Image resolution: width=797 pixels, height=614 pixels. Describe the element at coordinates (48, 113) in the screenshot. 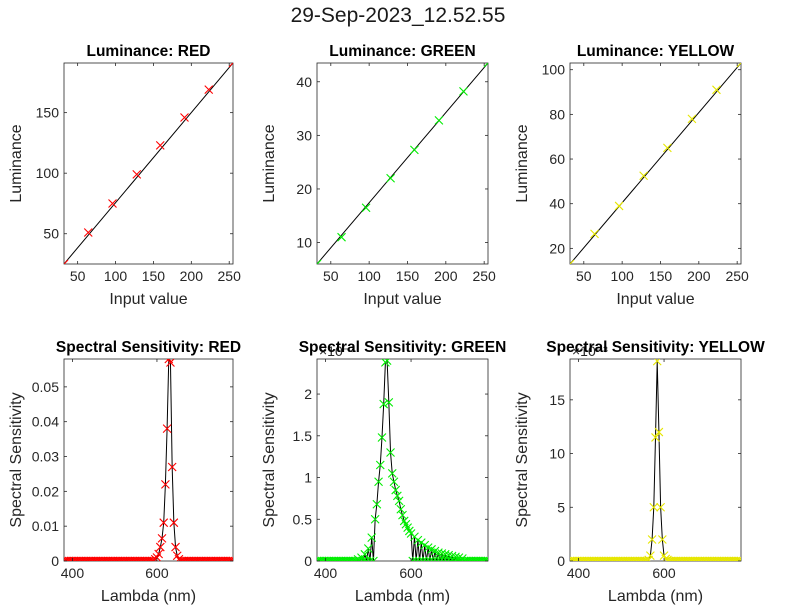

I see `y-tick-label: 150` at that location.